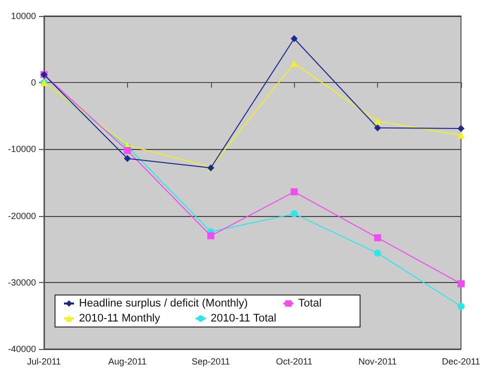 This screenshot has width=490, height=377. What do you see at coordinates (294, 361) in the screenshot?
I see `x-tick-label: Oct-2011` at bounding box center [294, 361].